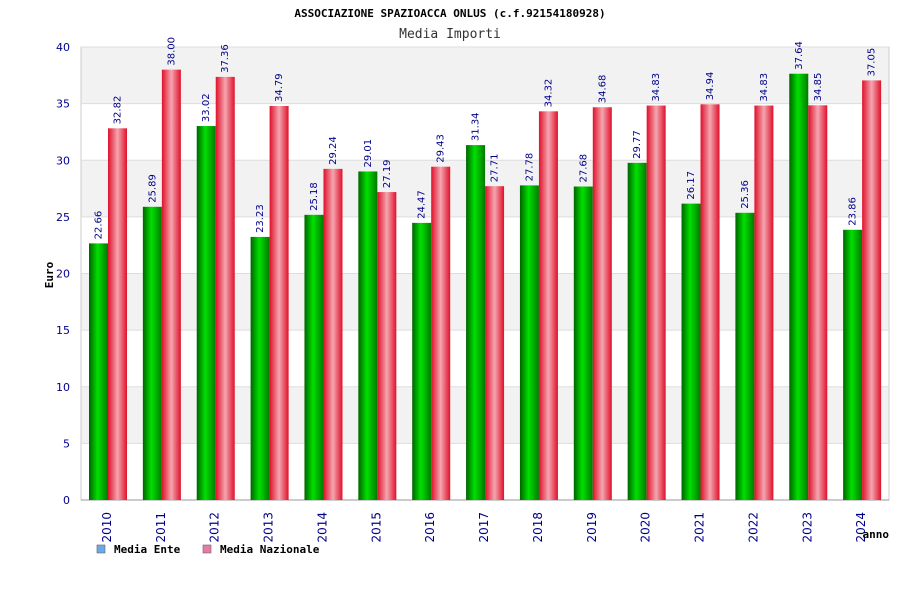 This screenshot has height=600, width=900. Describe the element at coordinates (314, 196) in the screenshot. I see `data-label: 25.18` at that location.